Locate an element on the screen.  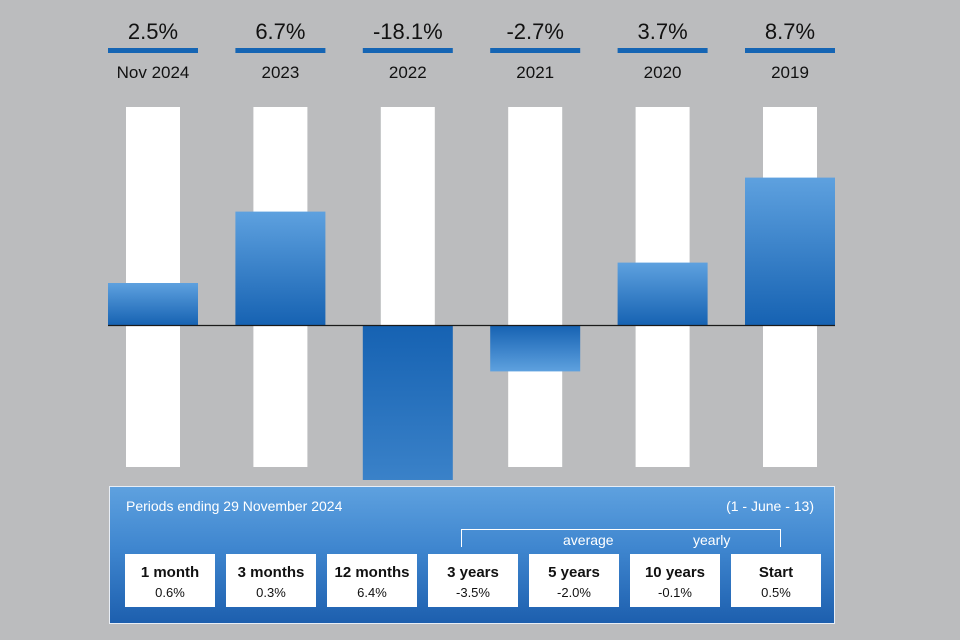
category-label: Nov 2024 is located at coordinates (153, 72).